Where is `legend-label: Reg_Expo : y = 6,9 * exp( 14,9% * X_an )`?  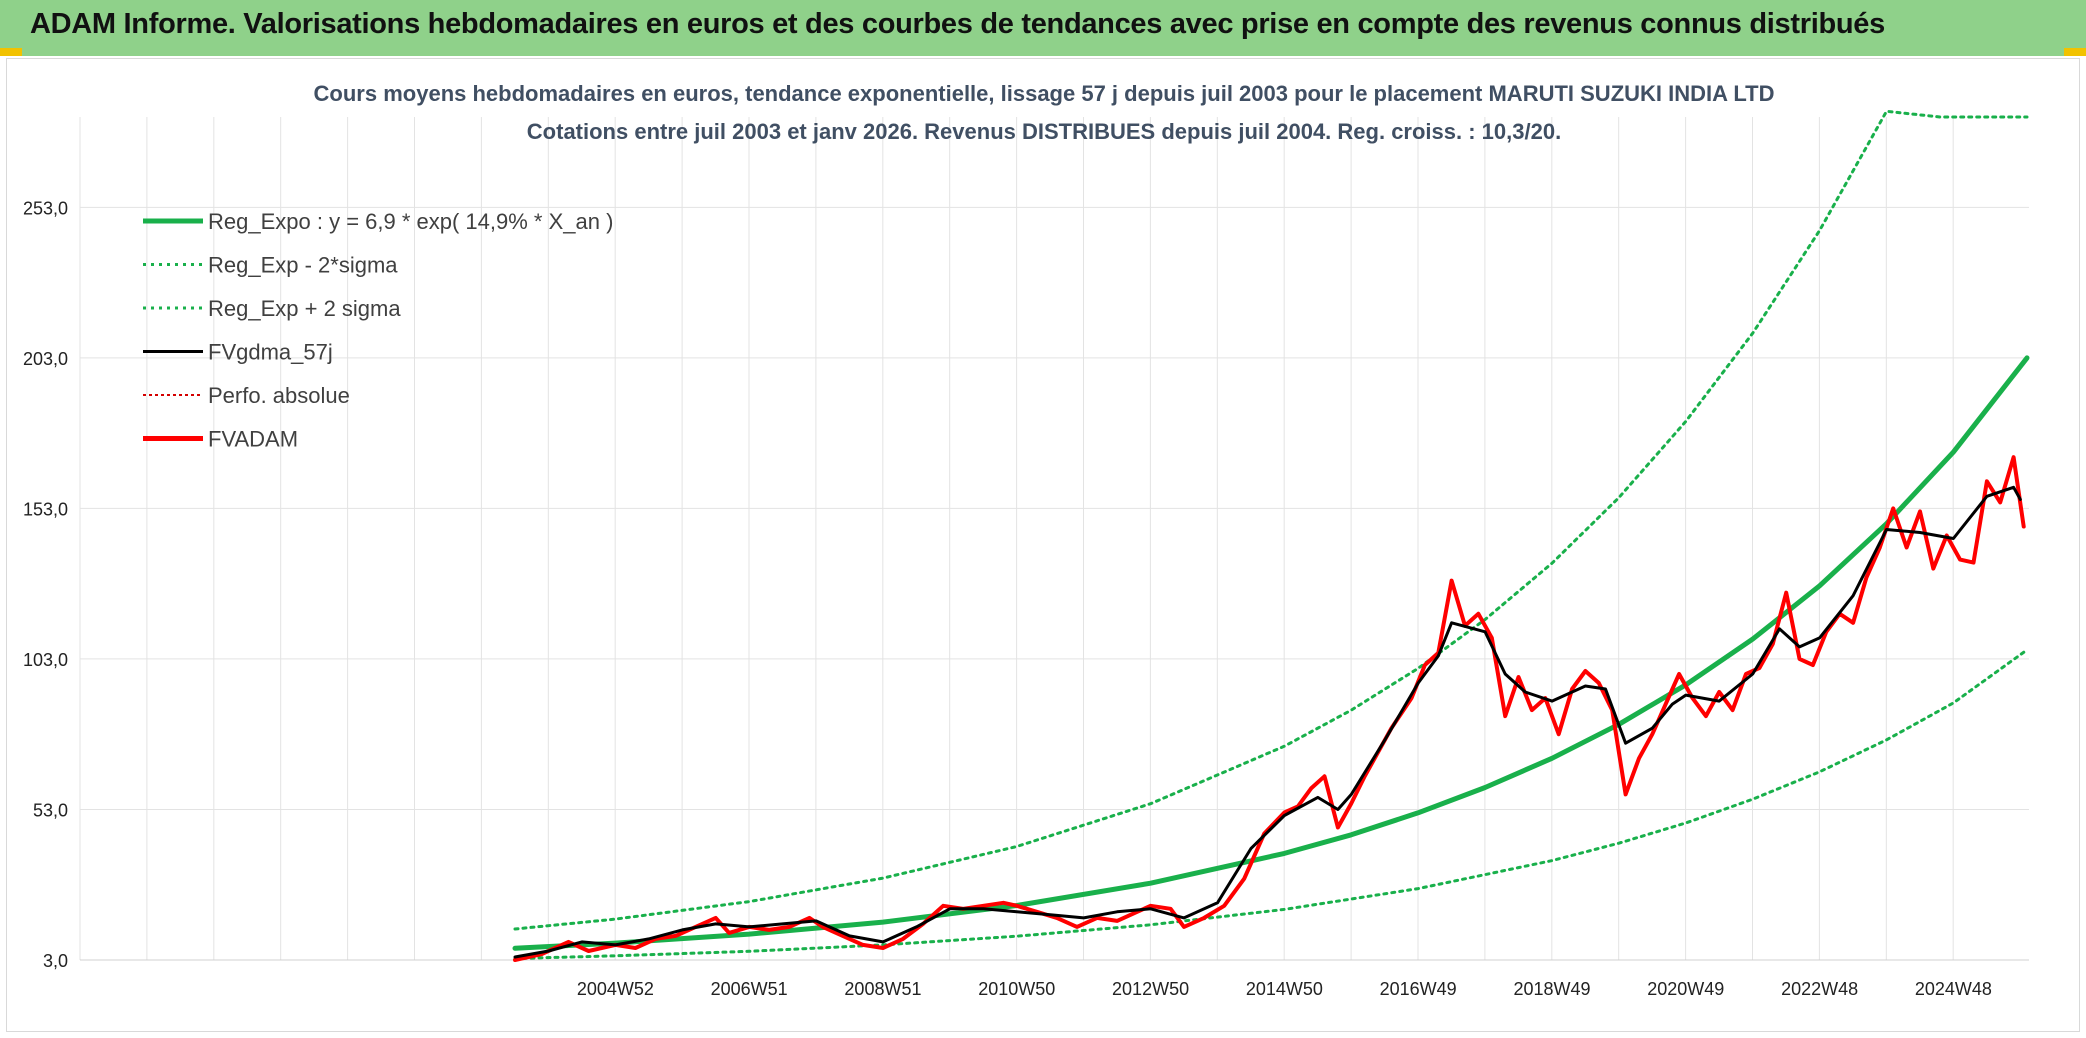 legend-label: Reg_Expo : y = 6,9 * exp( 14,9% * X_an ) is located at coordinates (410, 221).